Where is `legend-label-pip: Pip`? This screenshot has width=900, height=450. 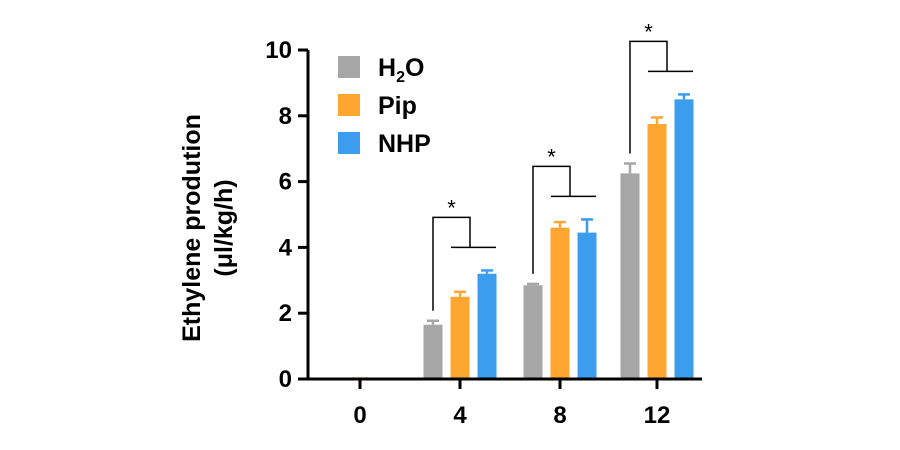 legend-label-pip: Pip is located at coordinates (397, 106).